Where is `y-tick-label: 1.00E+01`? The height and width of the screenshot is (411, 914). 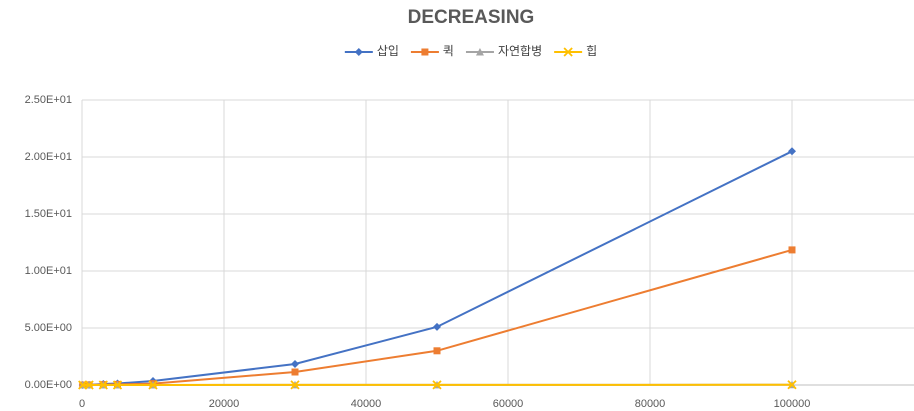
y-tick-label: 1.00E+01 is located at coordinates (48, 271).